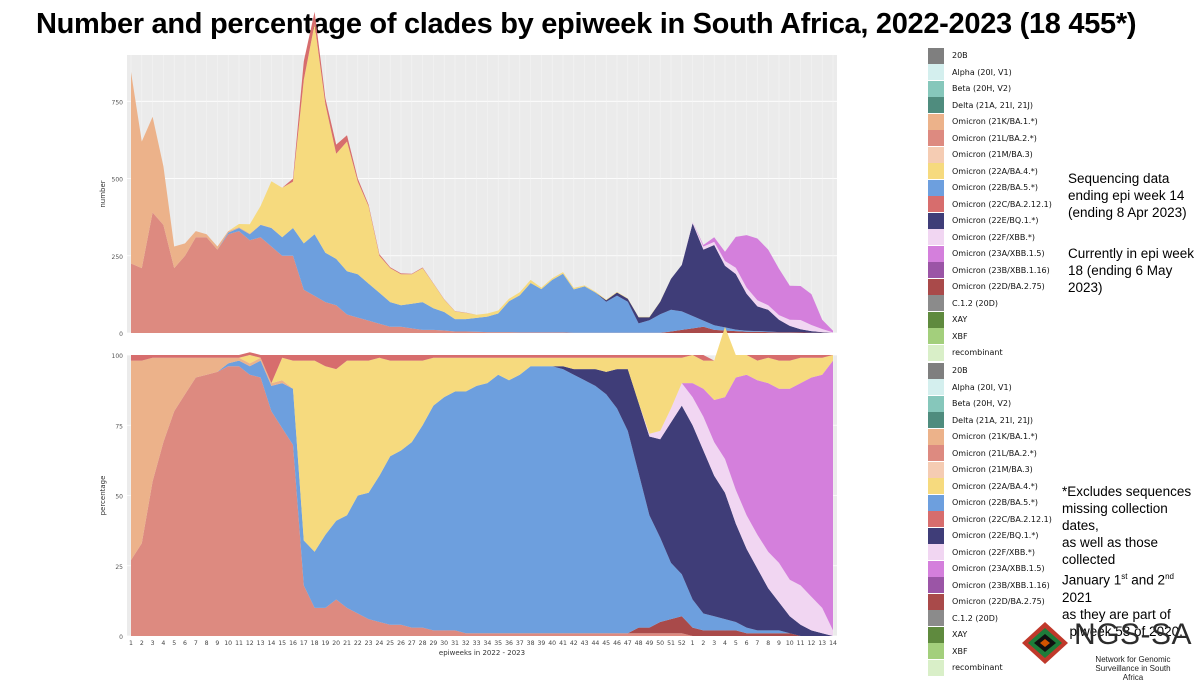  Describe the element at coordinates (118, 257) in the screenshot. I see `top-y-tick-label: 250` at that location.